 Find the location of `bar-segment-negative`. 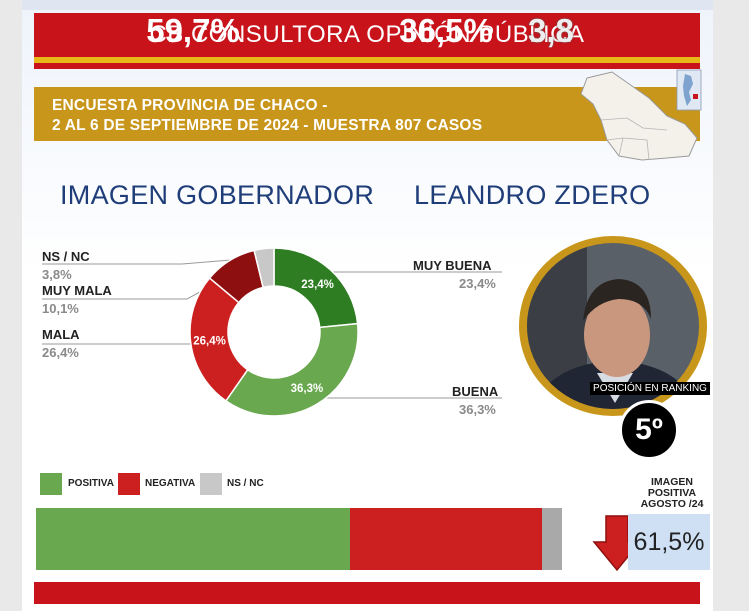

bar-segment-negative is located at coordinates (446, 539).